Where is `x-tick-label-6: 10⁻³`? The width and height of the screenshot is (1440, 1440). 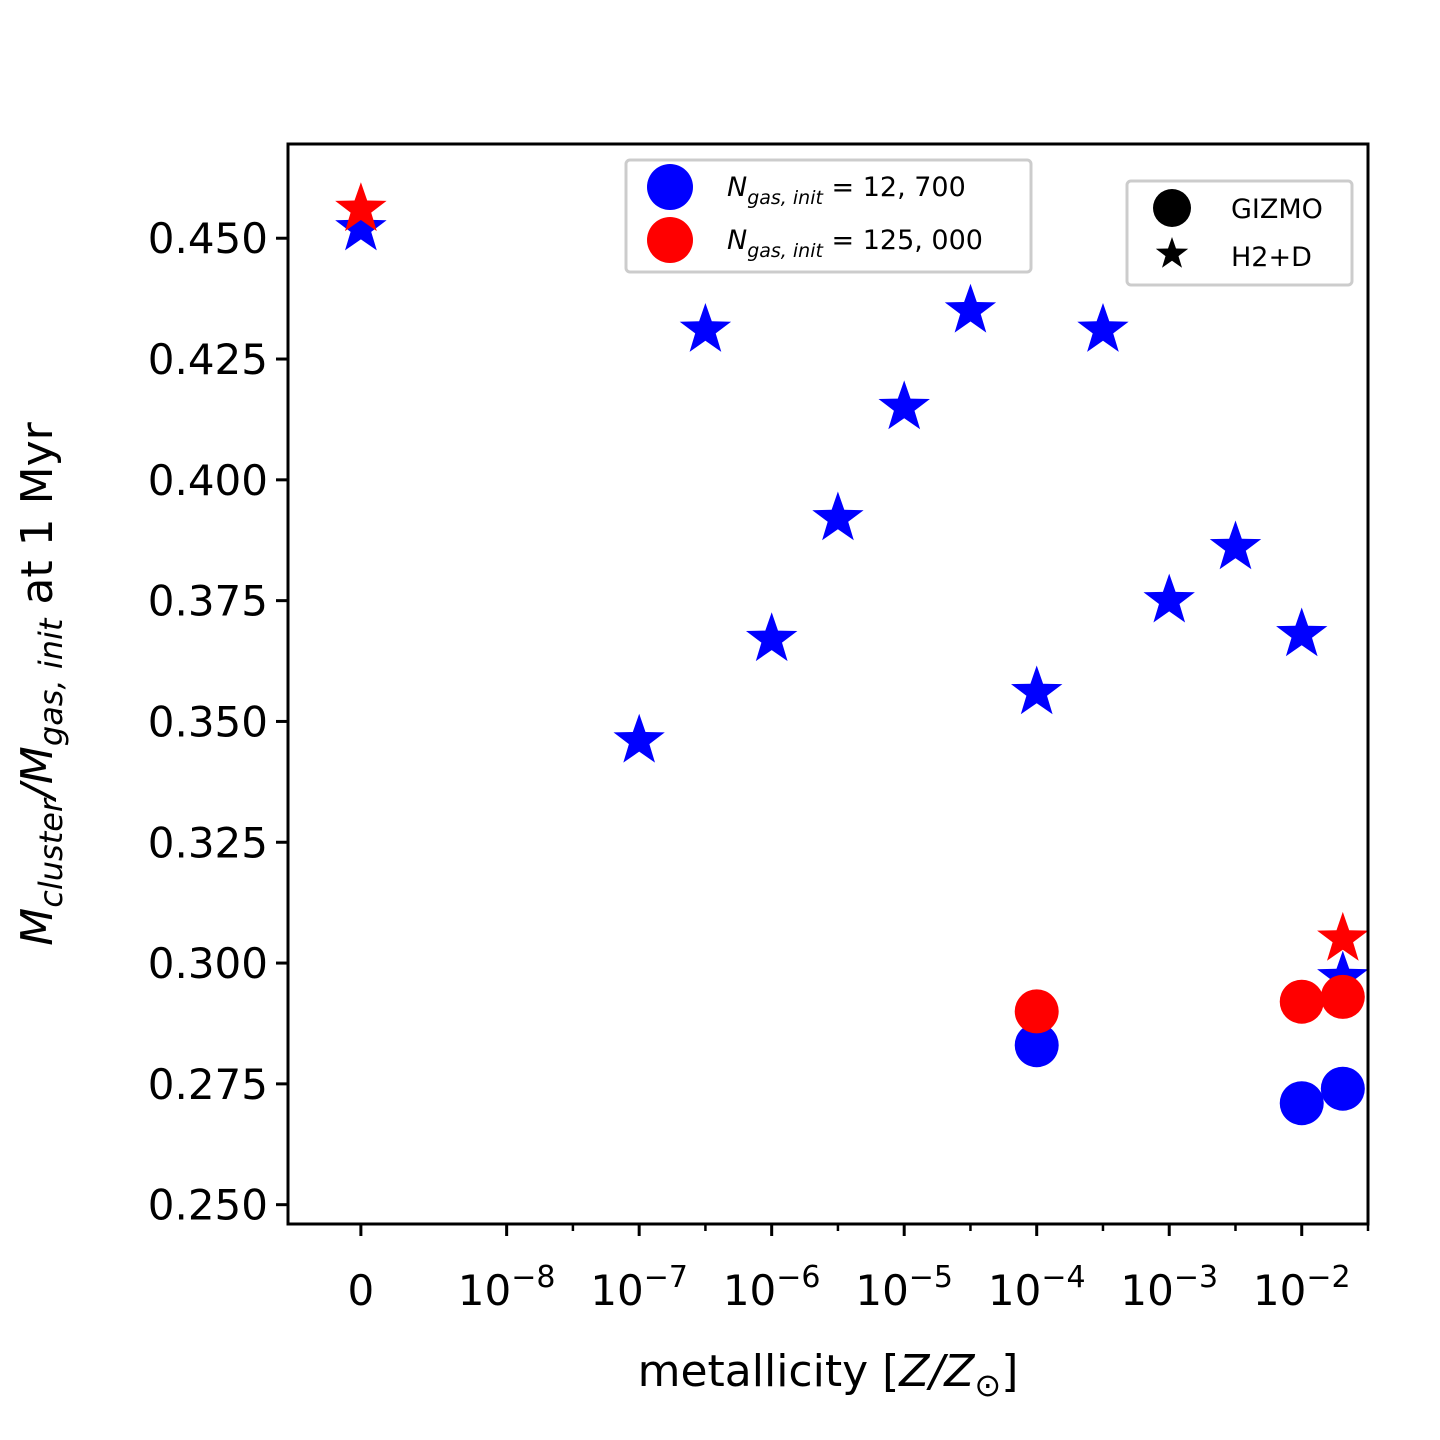
x-tick-label-6: 10⁻³ is located at coordinates (1169, 1287).